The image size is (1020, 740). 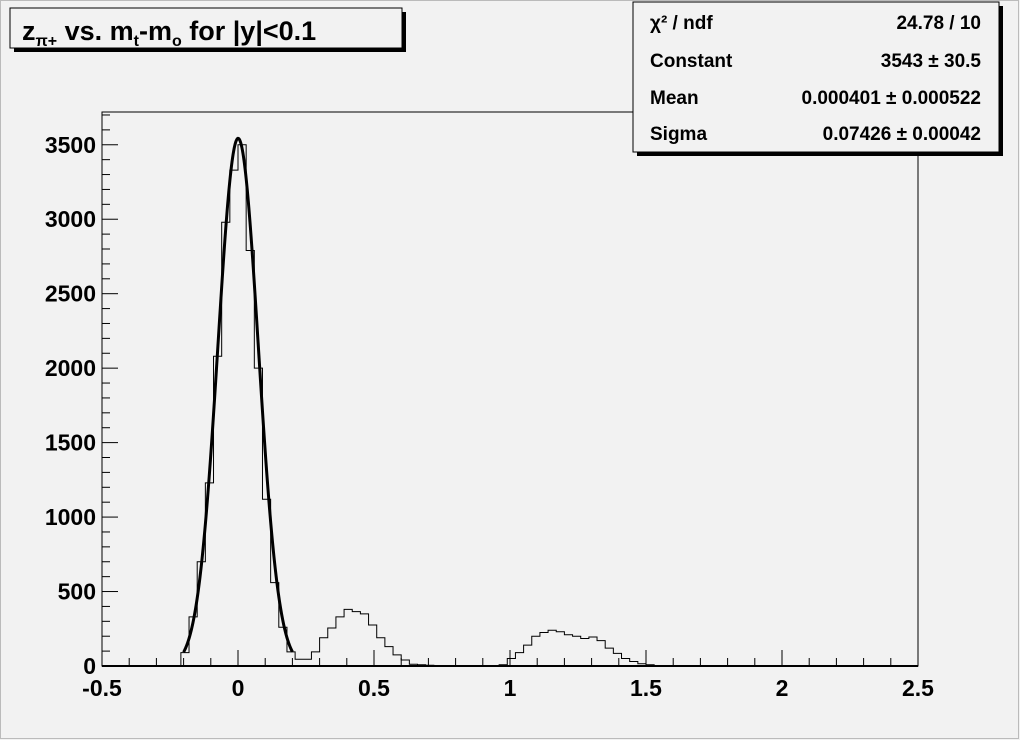 I want to click on title-box: zπ+ vs. mt-mo for |y|<0.1, so click(x=207, y=29).